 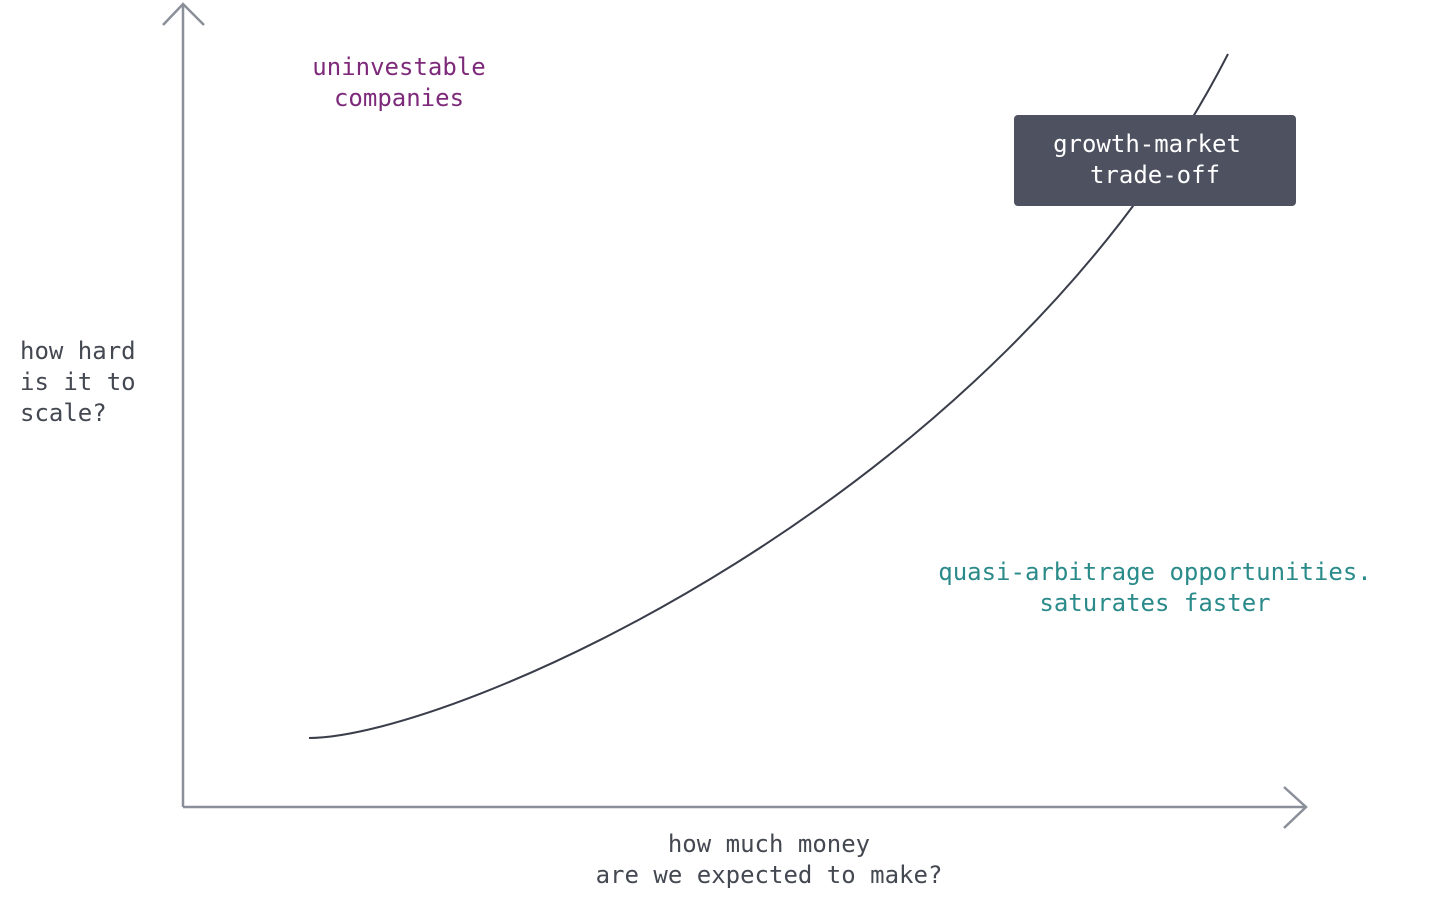 What do you see at coordinates (1154, 603) in the screenshot?
I see `region-label: saturates faster` at bounding box center [1154, 603].